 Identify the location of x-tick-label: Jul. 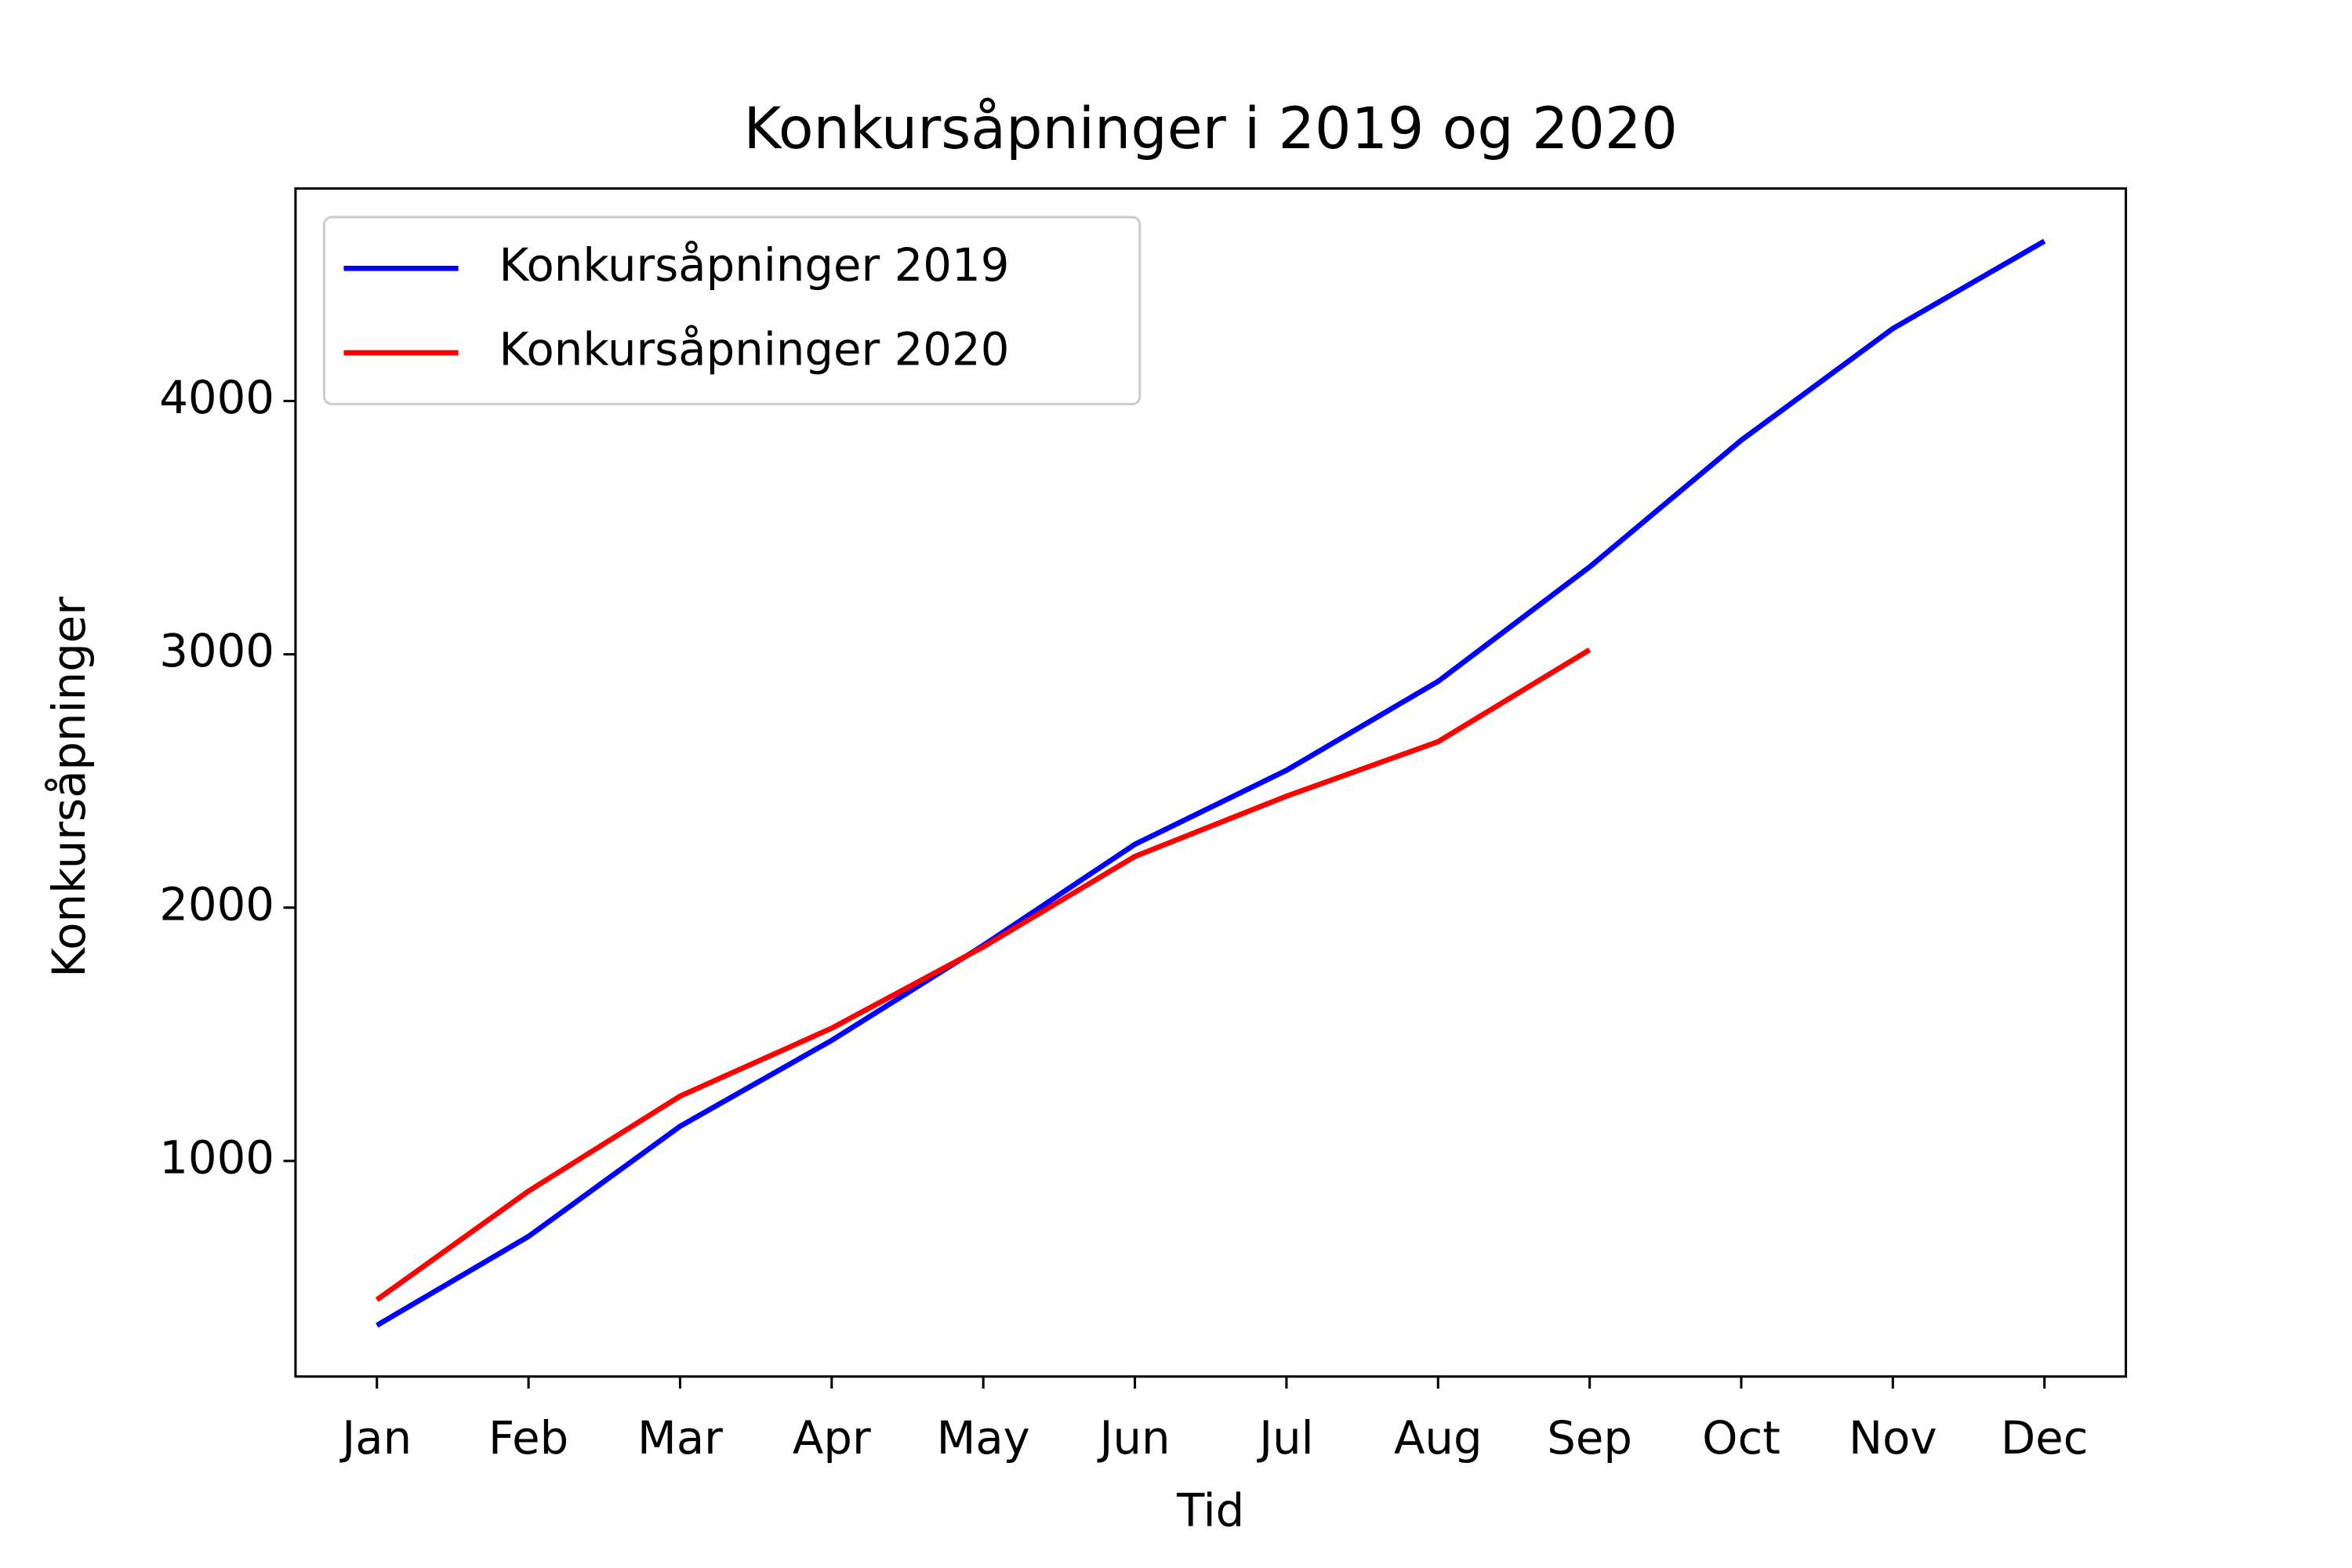
(1285, 1438).